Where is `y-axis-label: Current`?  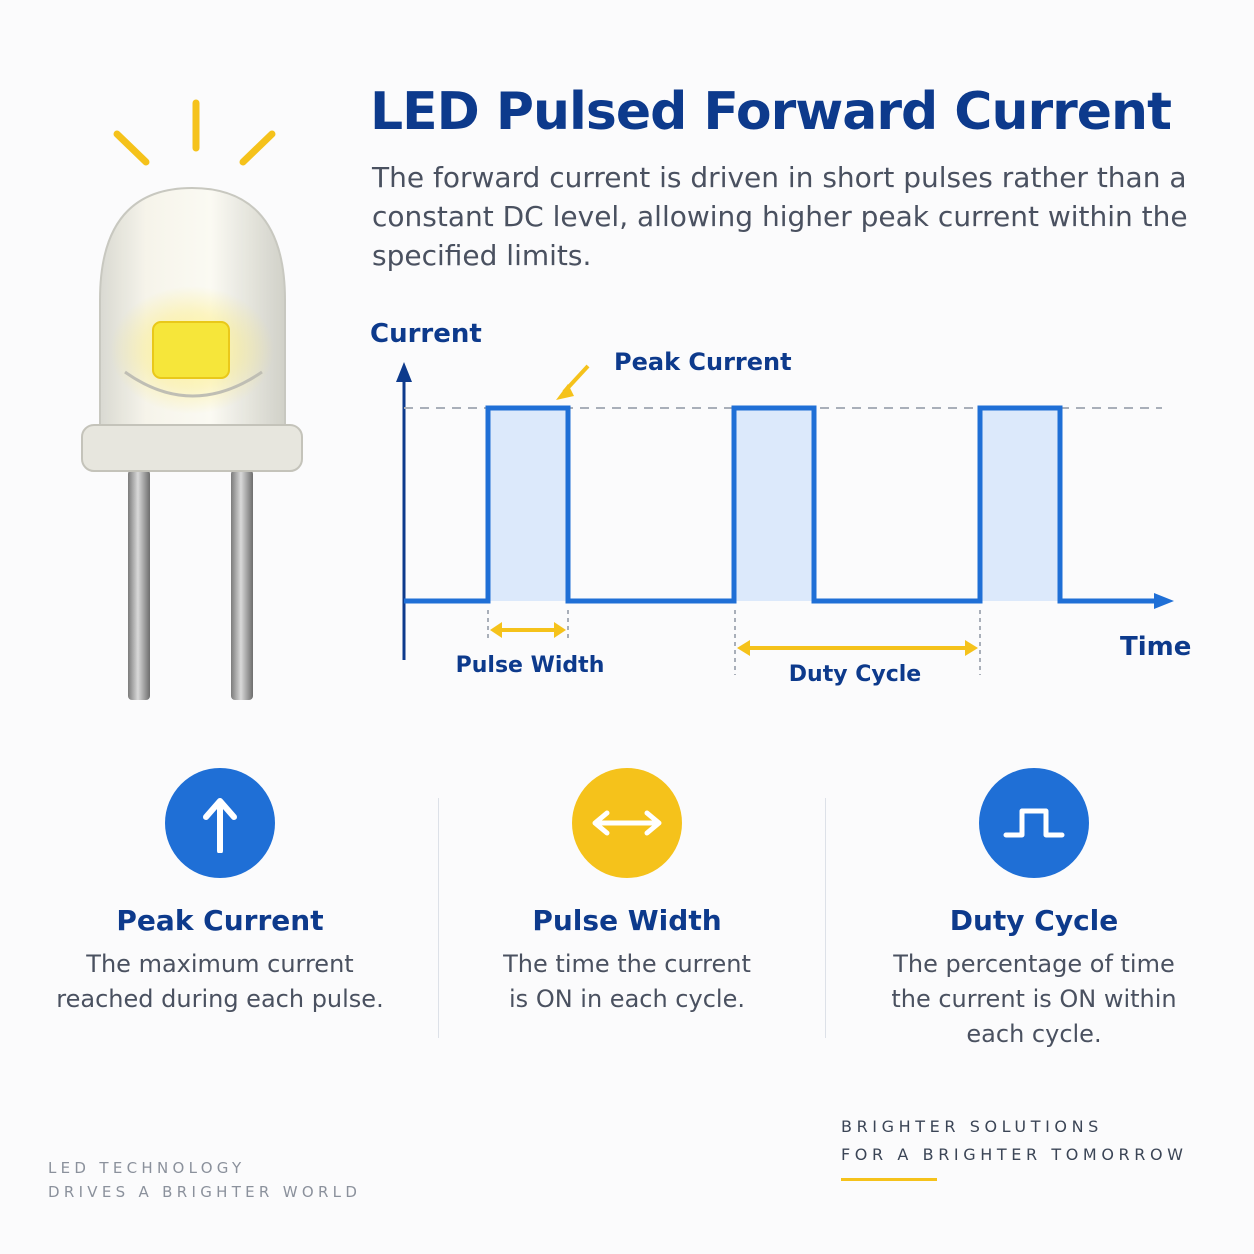 y-axis-label: Current is located at coordinates (426, 334).